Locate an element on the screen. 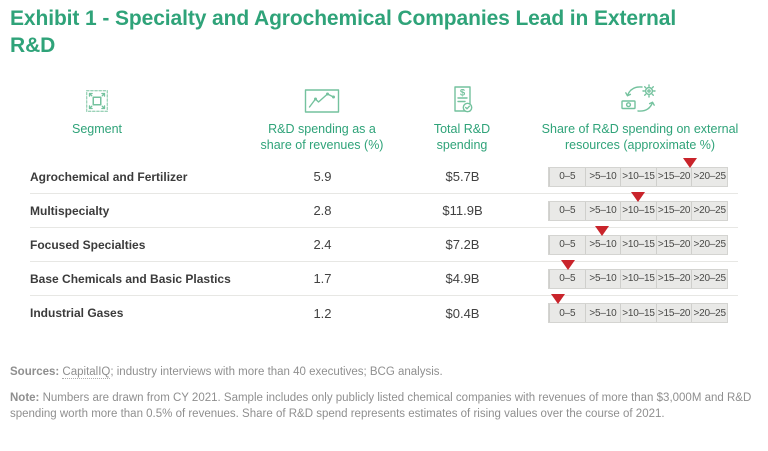  column-header-label: Total R&D spending is located at coordinates (462, 137).